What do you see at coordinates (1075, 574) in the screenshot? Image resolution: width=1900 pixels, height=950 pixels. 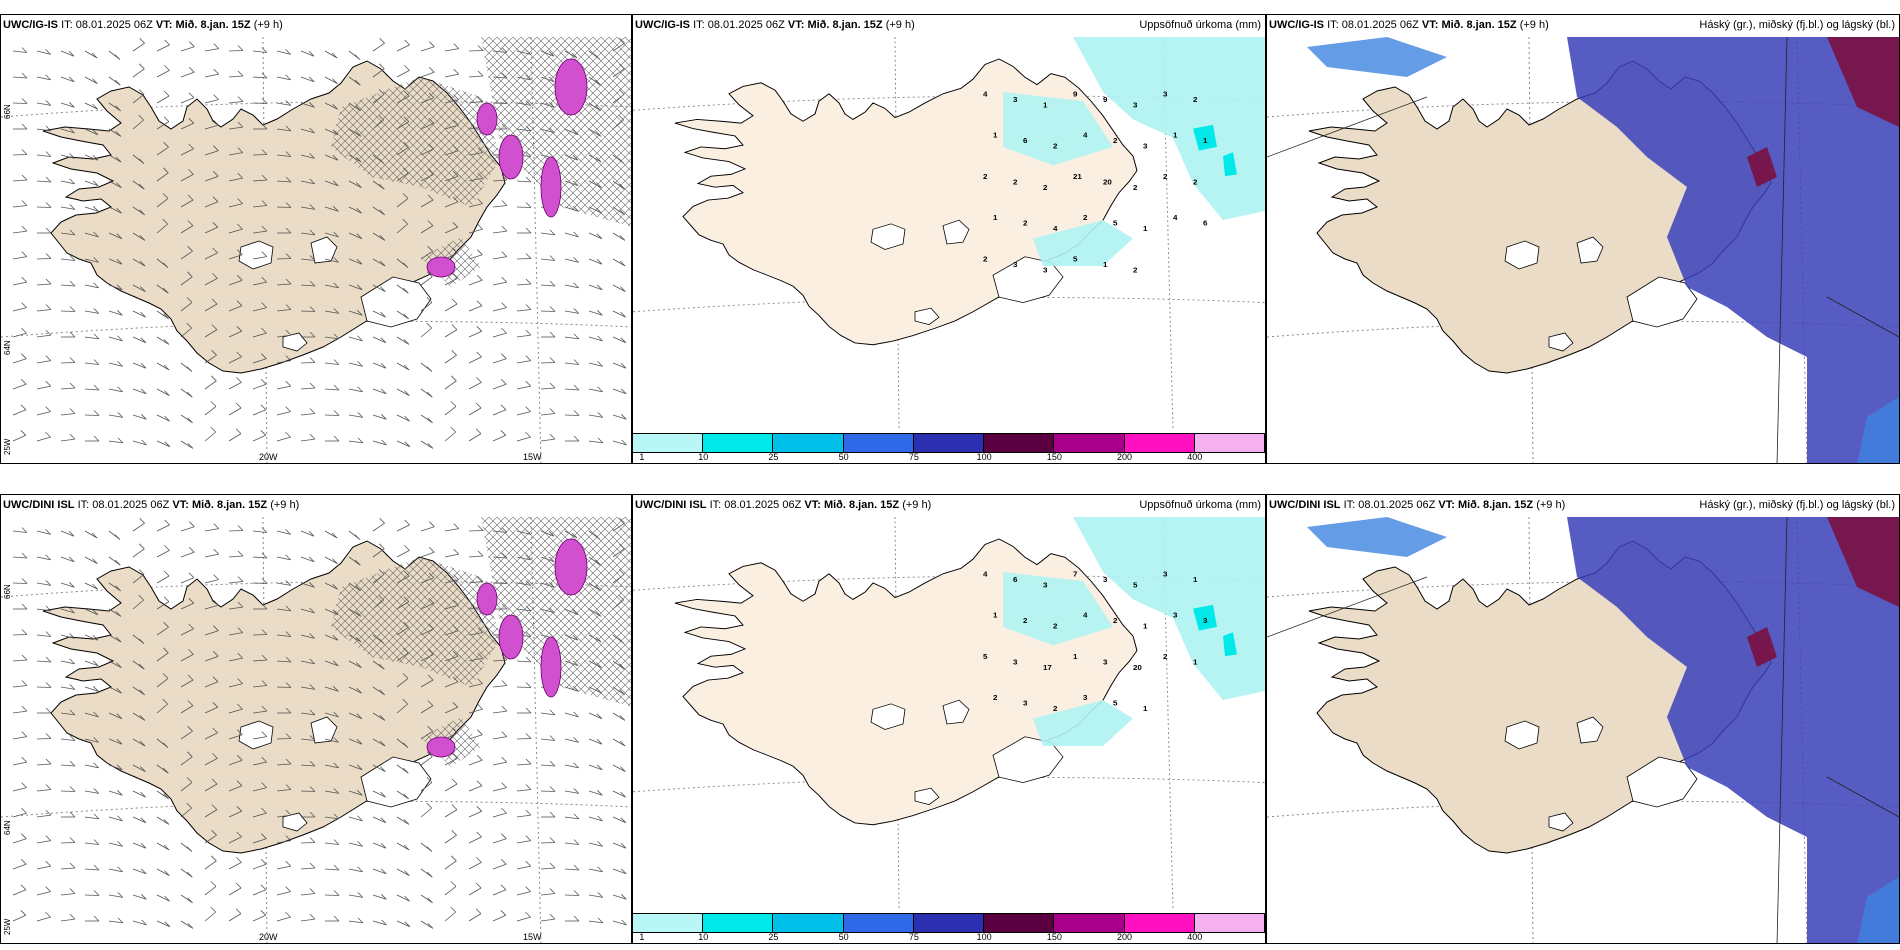 I see `precip-value: 7` at bounding box center [1075, 574].